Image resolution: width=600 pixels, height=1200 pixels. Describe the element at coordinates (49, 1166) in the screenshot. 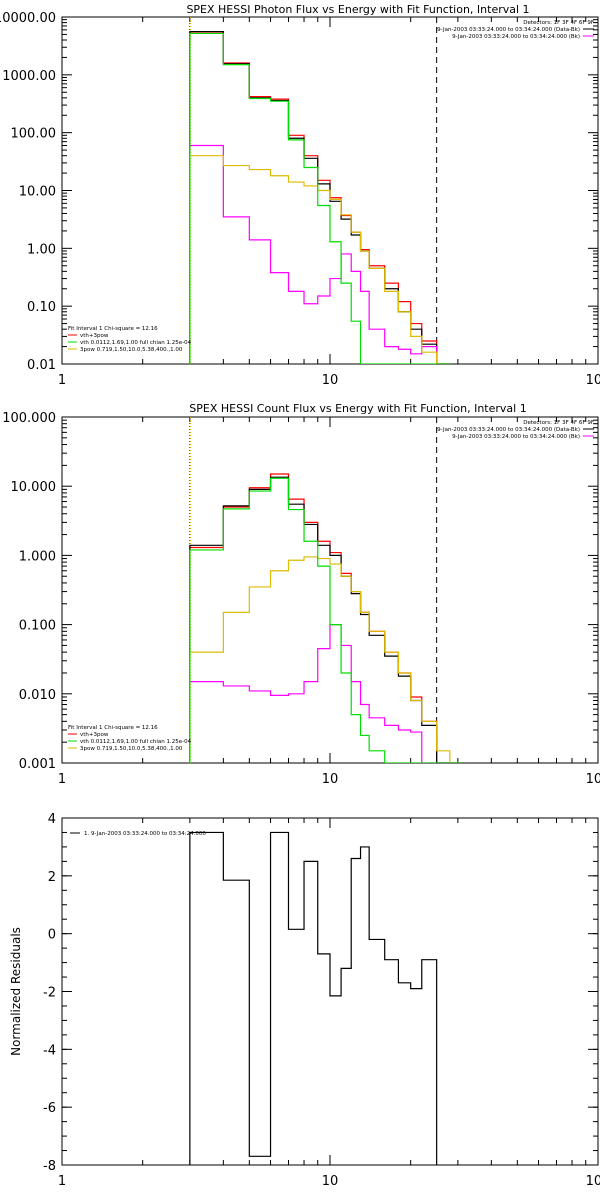

I see `y-tick-label: -8` at that location.